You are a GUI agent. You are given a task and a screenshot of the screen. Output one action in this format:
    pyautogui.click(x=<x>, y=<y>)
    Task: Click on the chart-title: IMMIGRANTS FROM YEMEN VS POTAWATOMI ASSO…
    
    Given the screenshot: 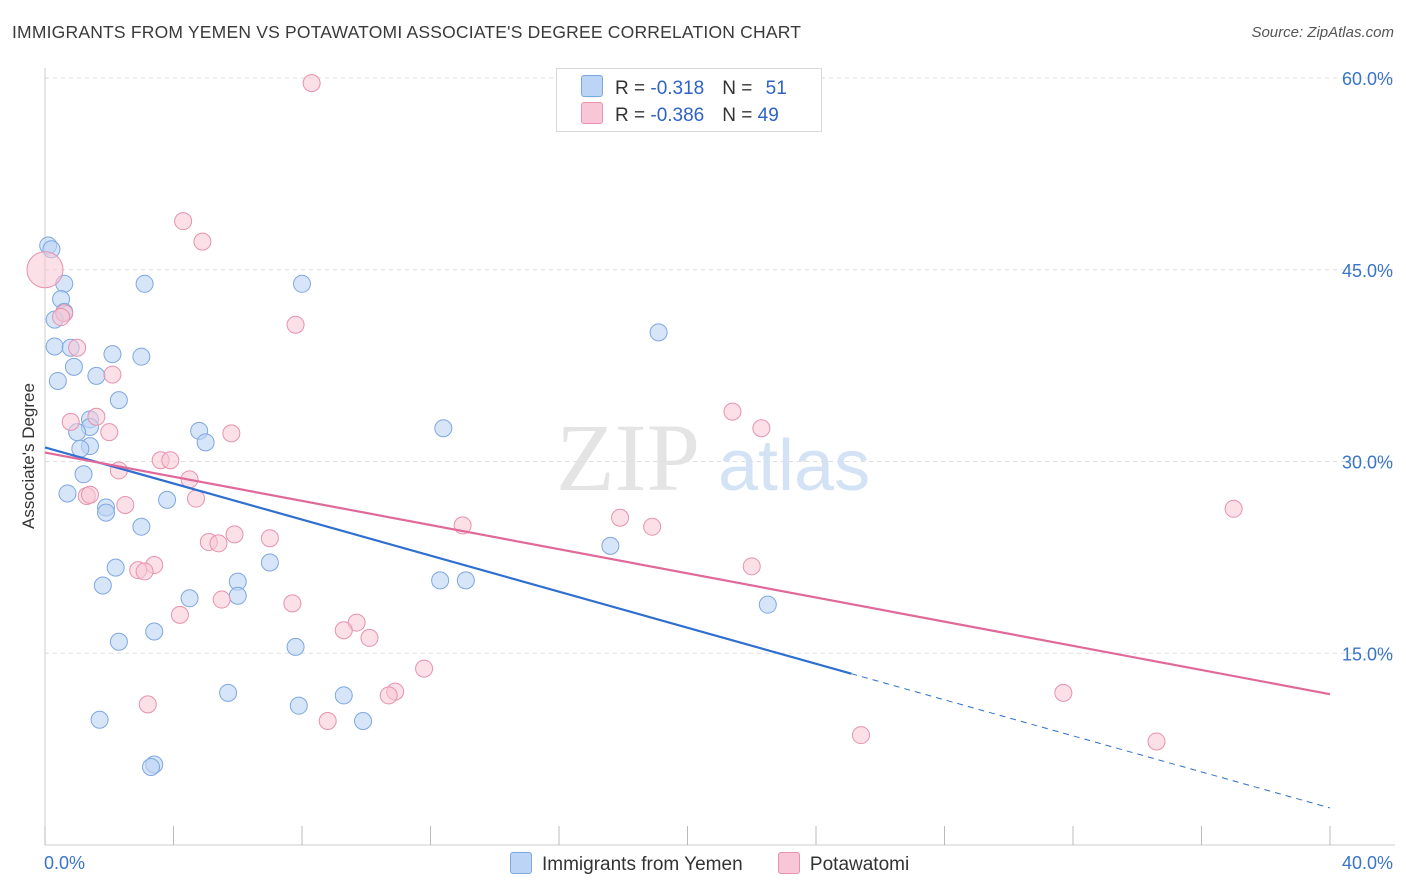 What is the action you would take?
    pyautogui.click(x=407, y=32)
    